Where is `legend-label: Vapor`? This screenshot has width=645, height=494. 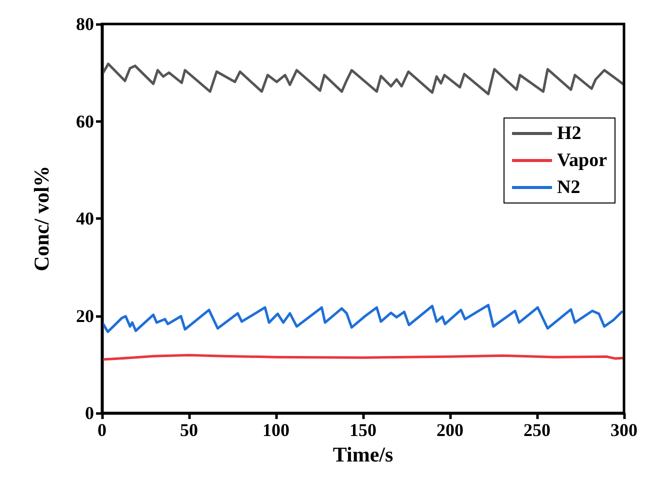 legend-label: Vapor is located at coordinates (582, 160).